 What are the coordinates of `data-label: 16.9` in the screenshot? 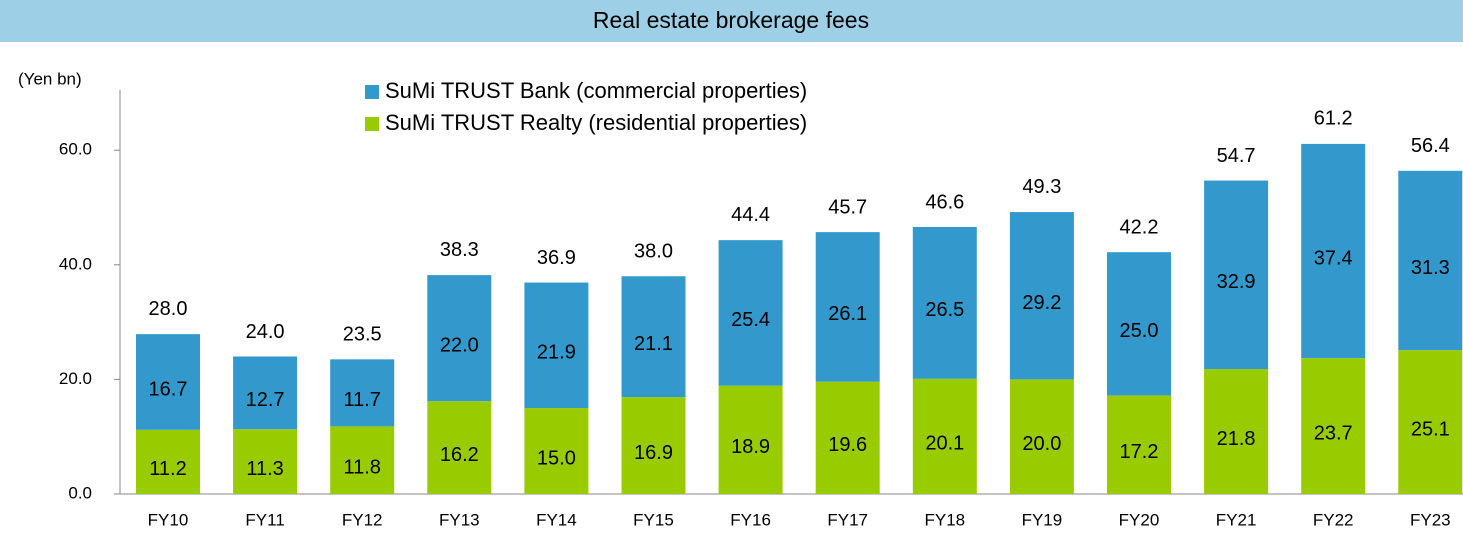 It's located at (653, 453).